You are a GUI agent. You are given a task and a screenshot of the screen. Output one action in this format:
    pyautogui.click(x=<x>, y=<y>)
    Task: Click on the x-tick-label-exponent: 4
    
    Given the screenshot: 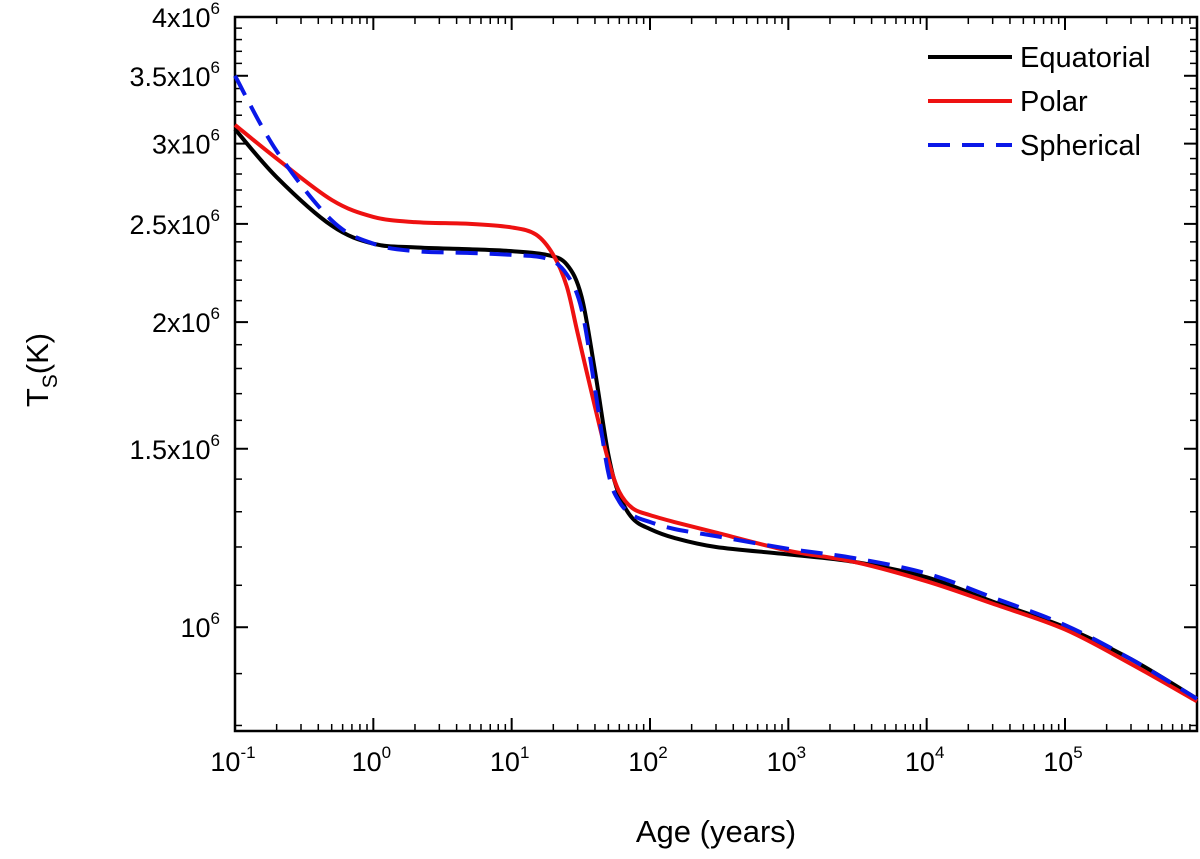 What is the action you would take?
    pyautogui.click(x=939, y=752)
    